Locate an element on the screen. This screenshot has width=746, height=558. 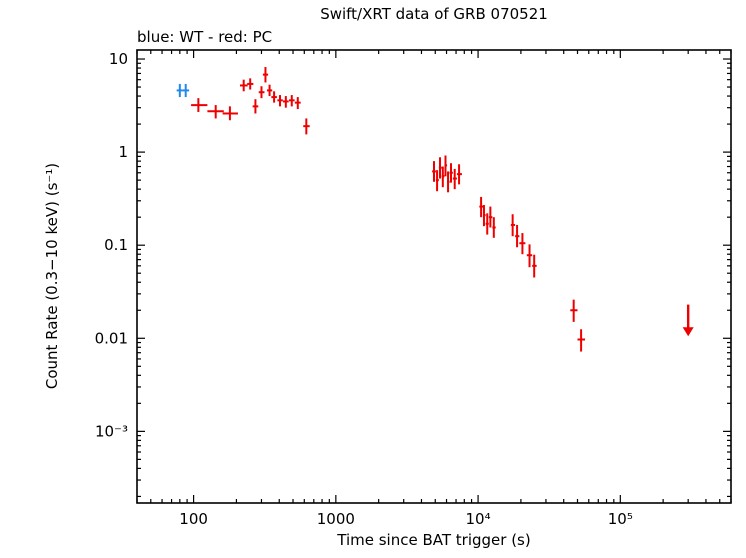
x-tick-label: 10⁴ is located at coordinates (478, 519).